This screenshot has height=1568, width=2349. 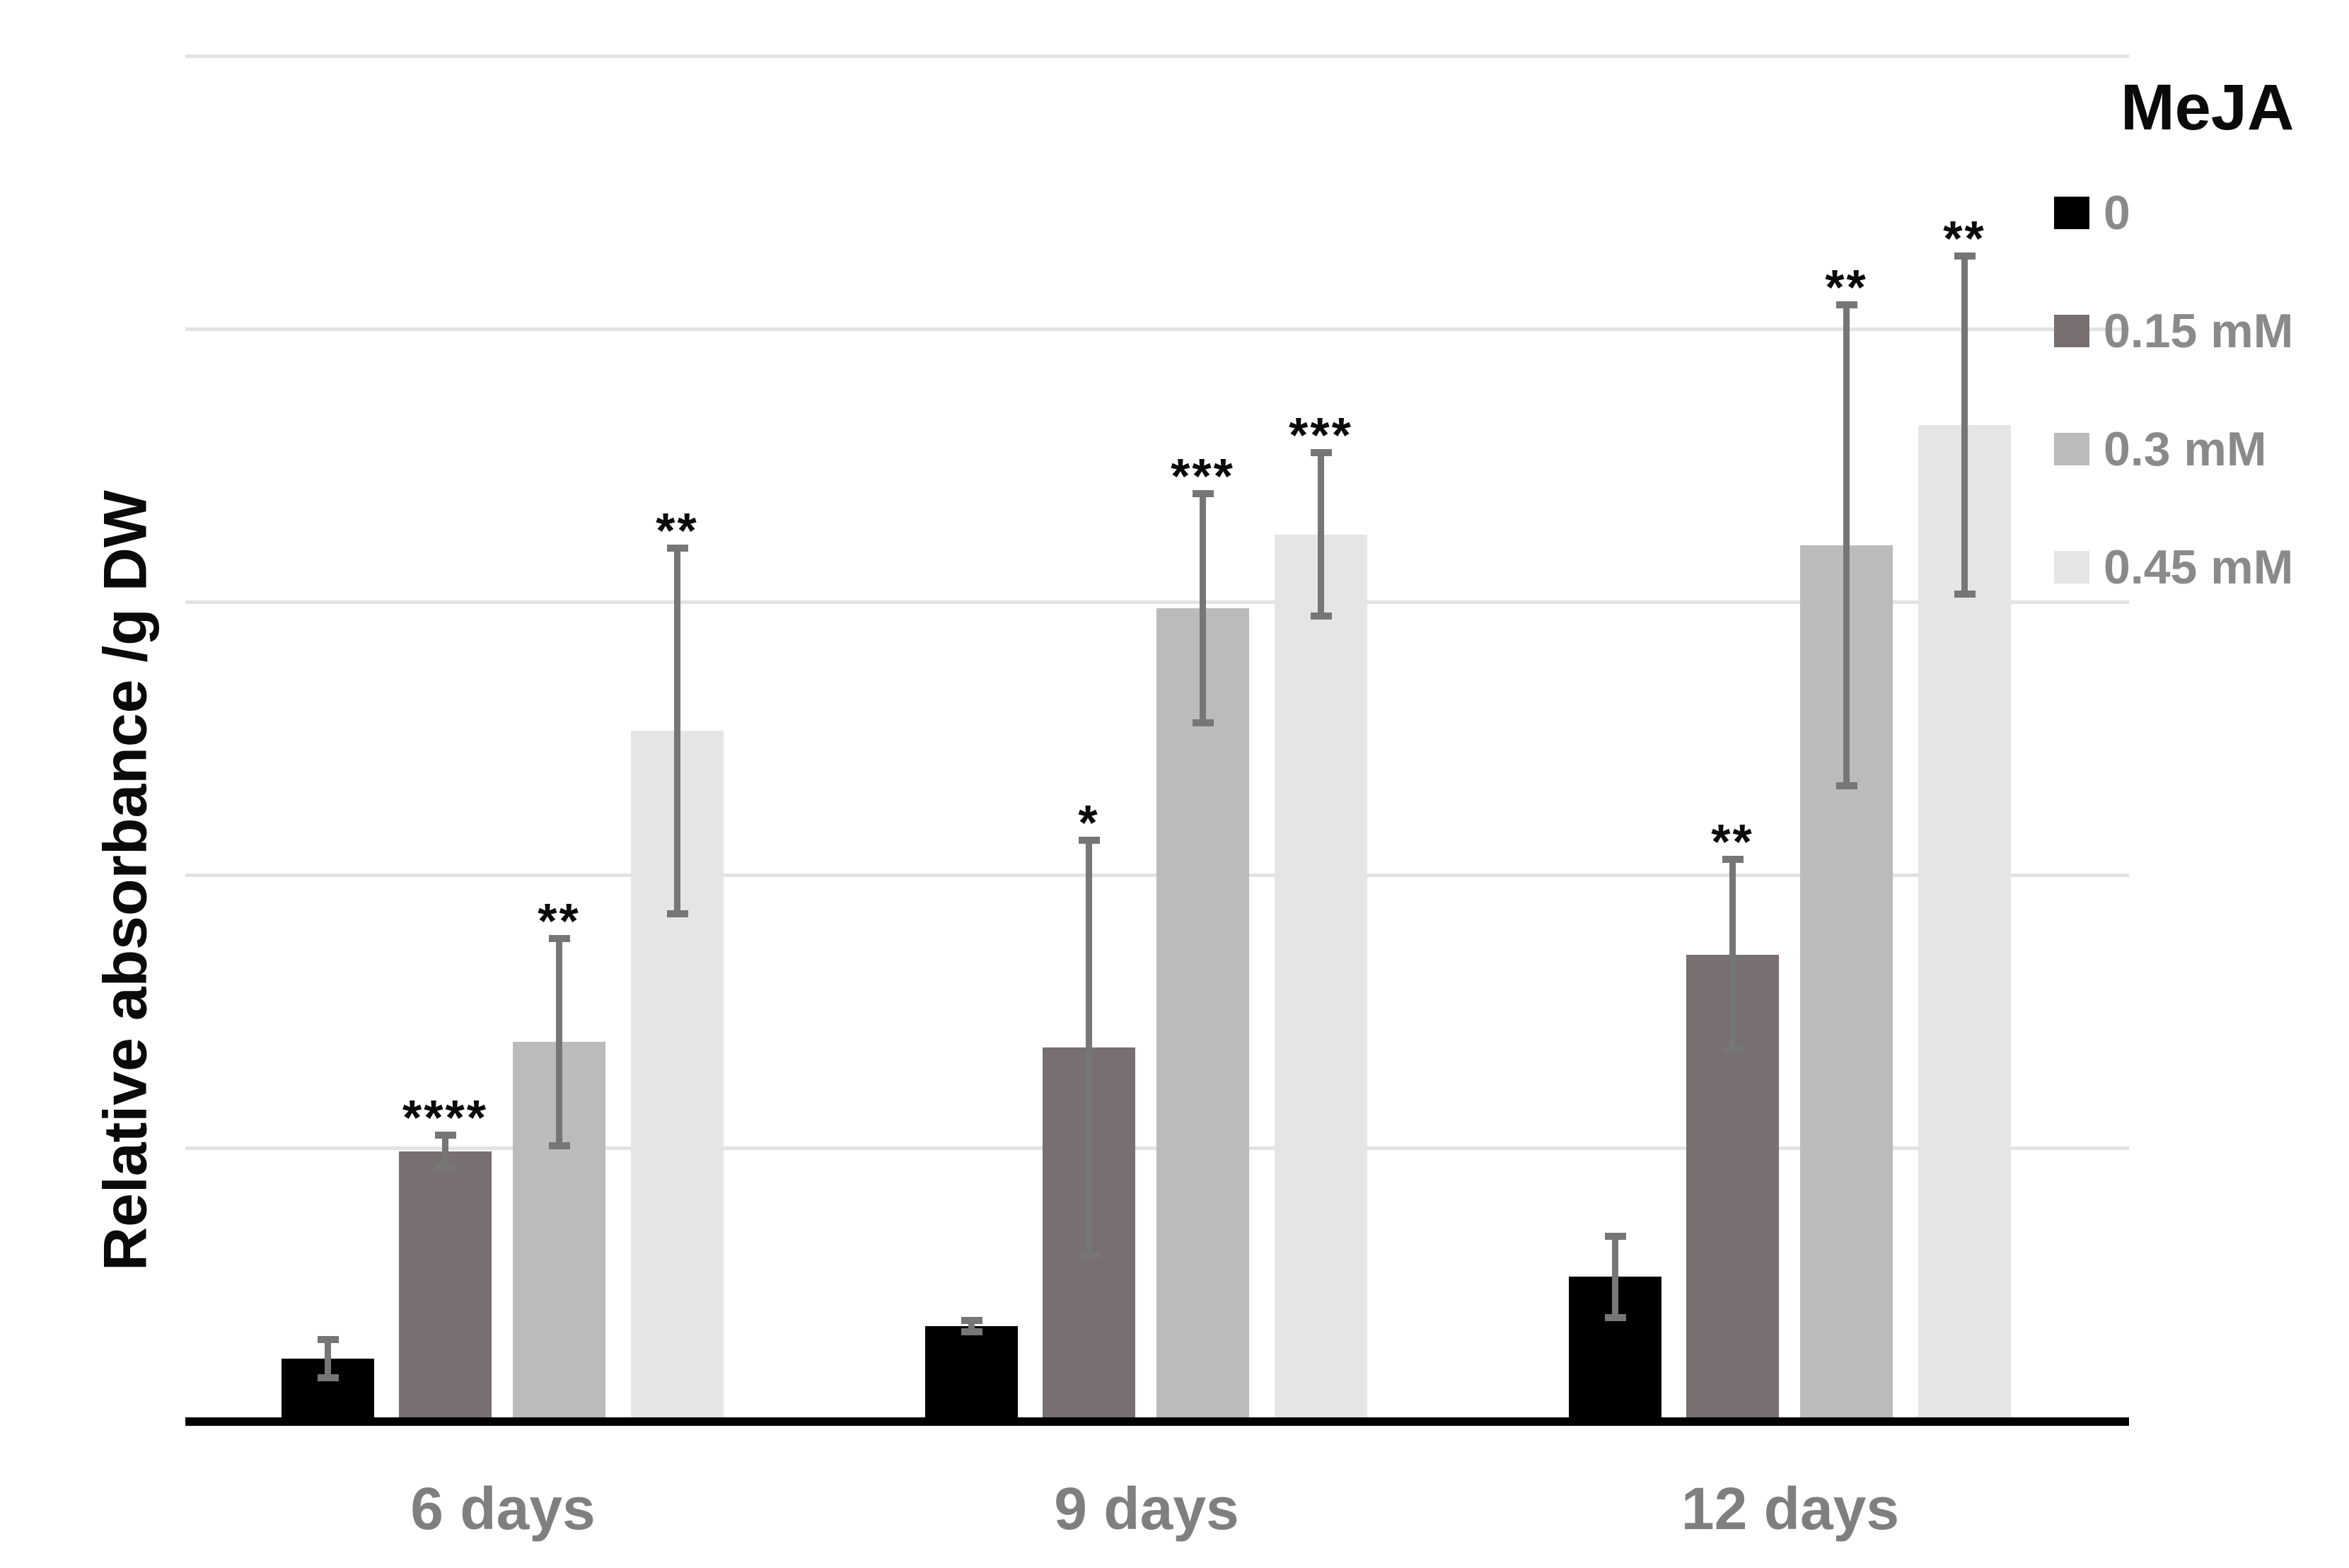 I want to click on bar-9-days-0.3-mM, so click(x=1202, y=1015).